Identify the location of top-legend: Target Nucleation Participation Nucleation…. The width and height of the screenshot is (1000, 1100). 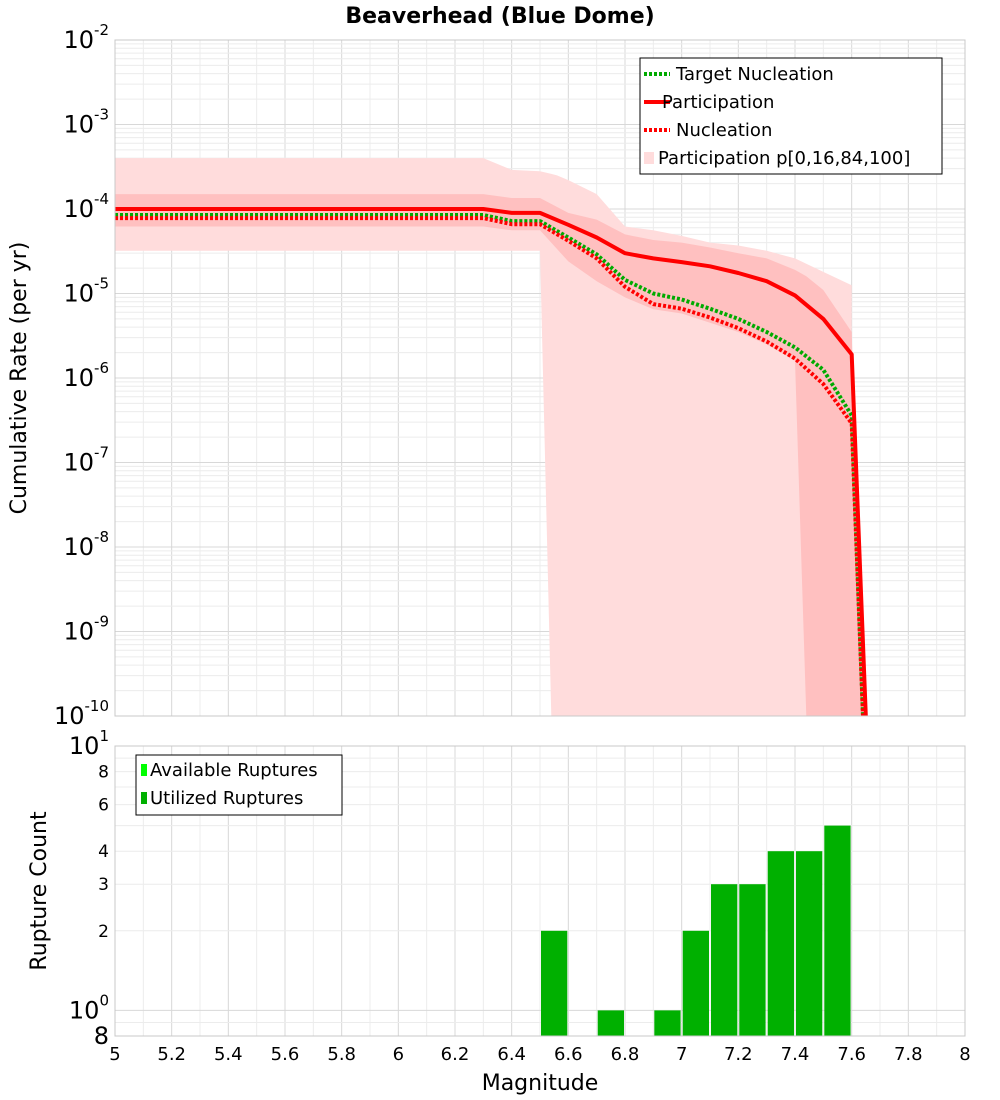
(791, 116).